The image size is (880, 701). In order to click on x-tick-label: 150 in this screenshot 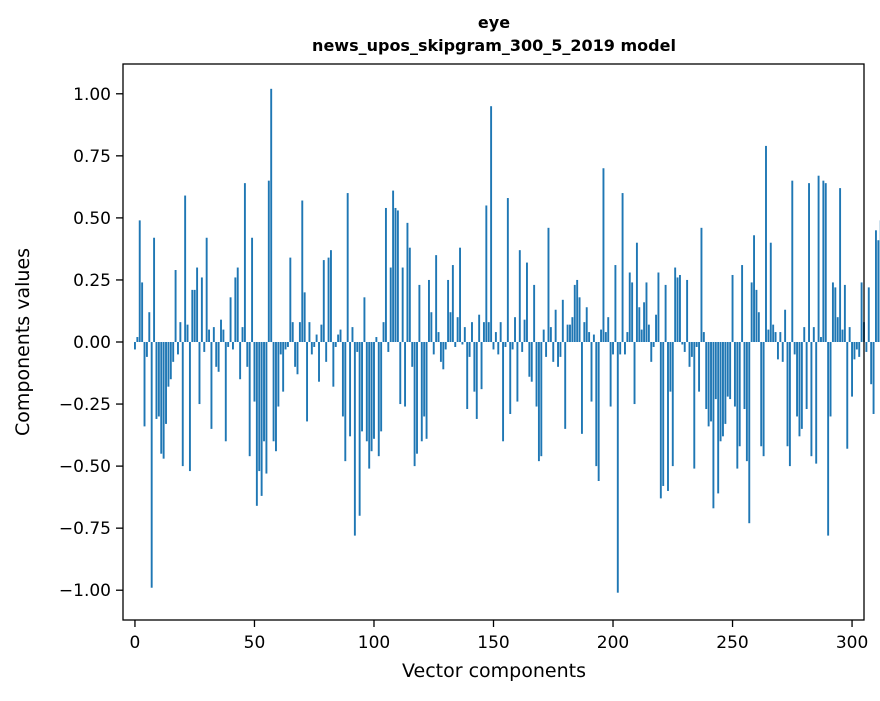, I will do `click(493, 643)`.